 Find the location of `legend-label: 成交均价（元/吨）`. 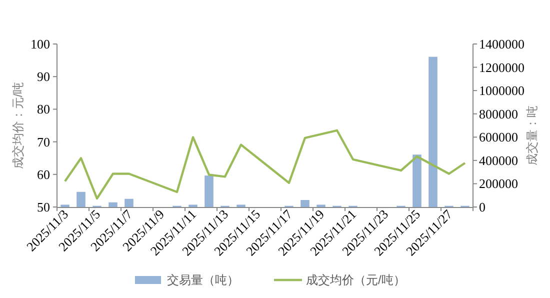

legend-label: 成交均价（元/吨） is located at coordinates (356, 280).